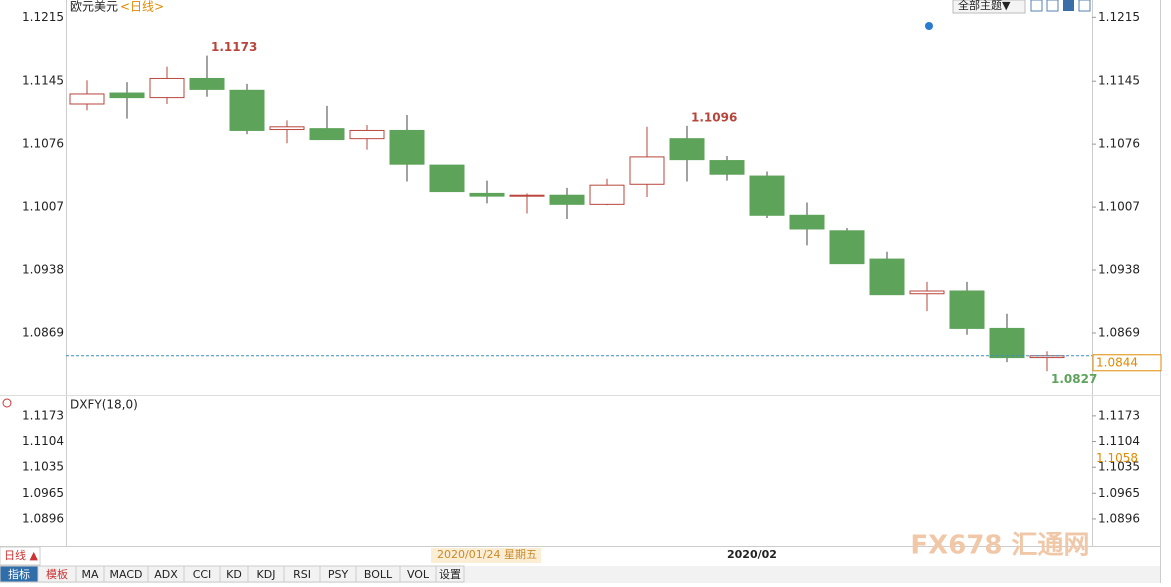  What do you see at coordinates (1119, 493) in the screenshot?
I see `indicator-tick-label-right: 1.0965` at bounding box center [1119, 493].